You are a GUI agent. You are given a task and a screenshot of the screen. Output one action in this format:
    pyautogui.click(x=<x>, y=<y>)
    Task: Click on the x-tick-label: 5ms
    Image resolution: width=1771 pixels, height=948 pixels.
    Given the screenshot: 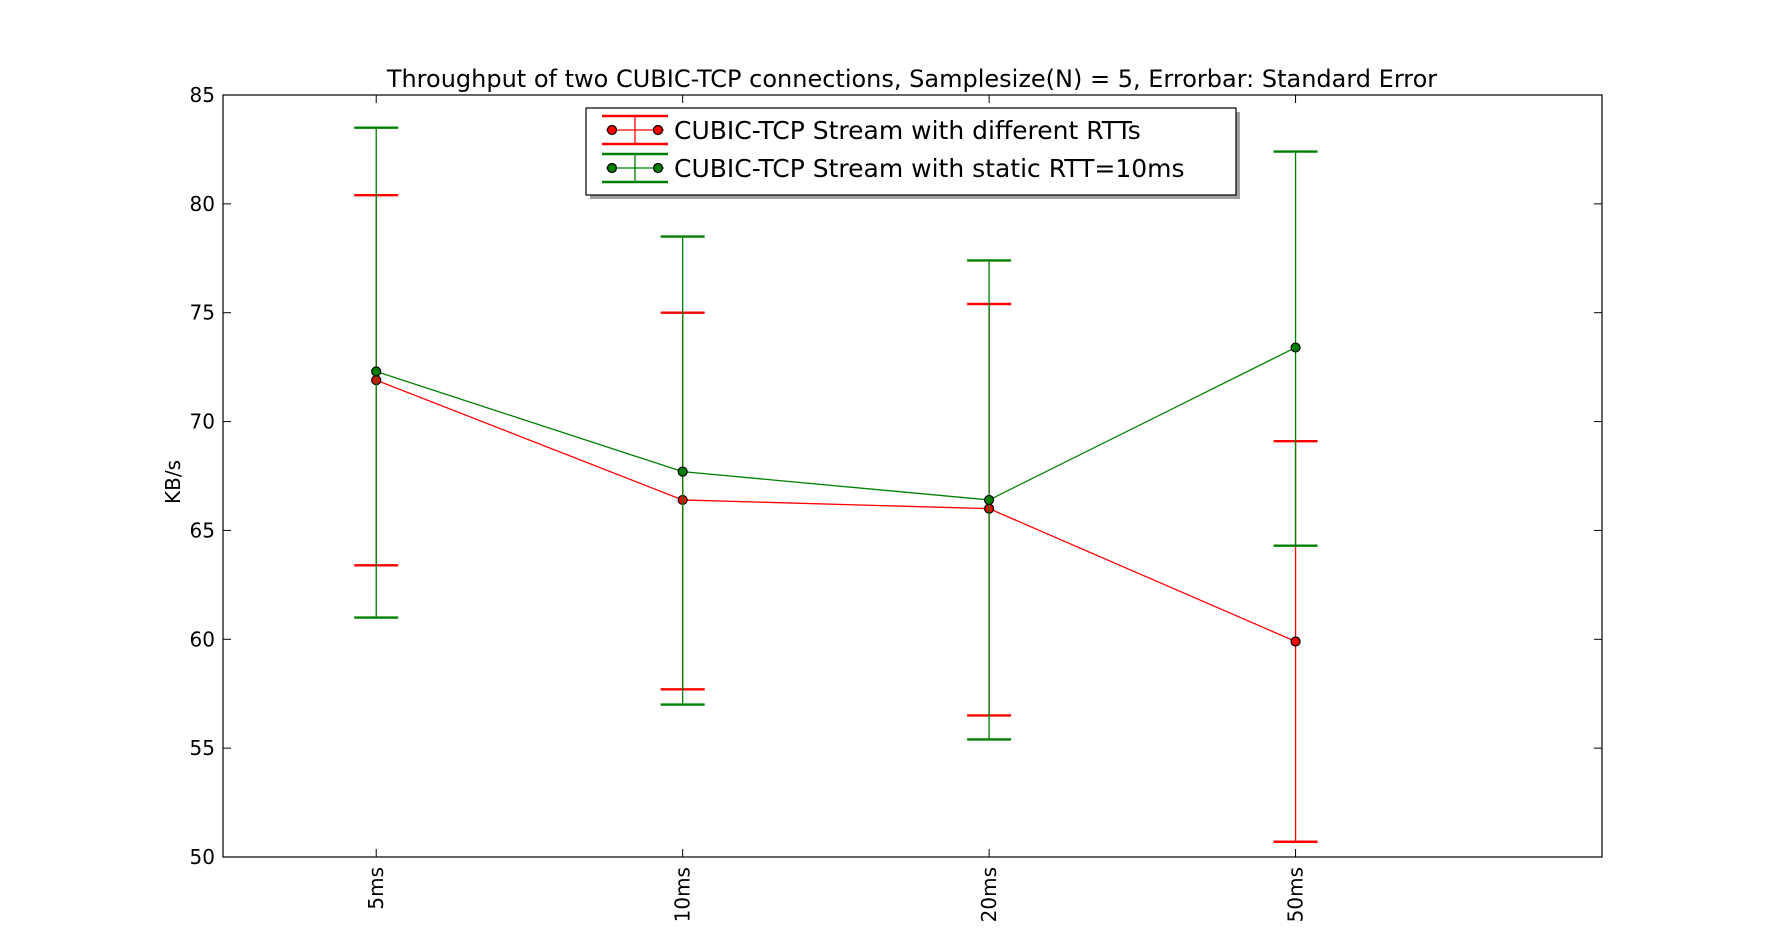 What is the action you would take?
    pyautogui.click(x=376, y=888)
    